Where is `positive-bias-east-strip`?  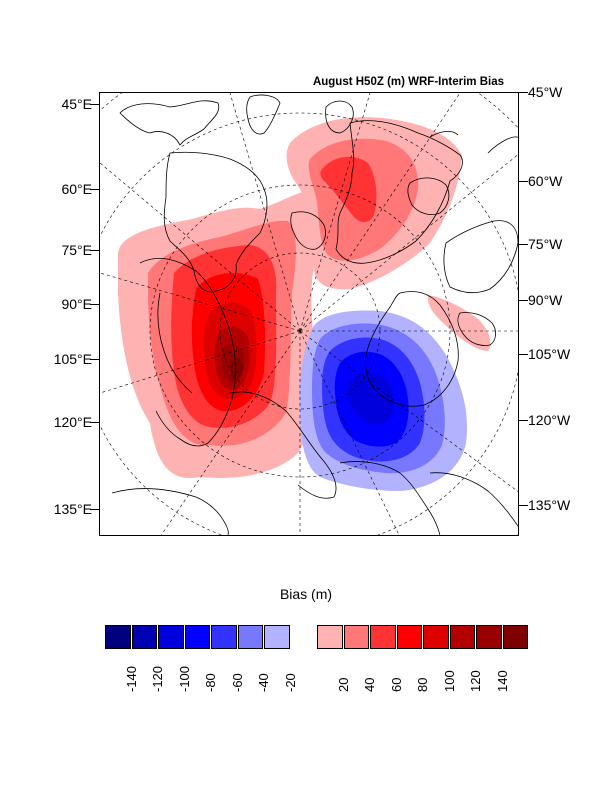 positive-bias-east-strip is located at coordinates (459, 323).